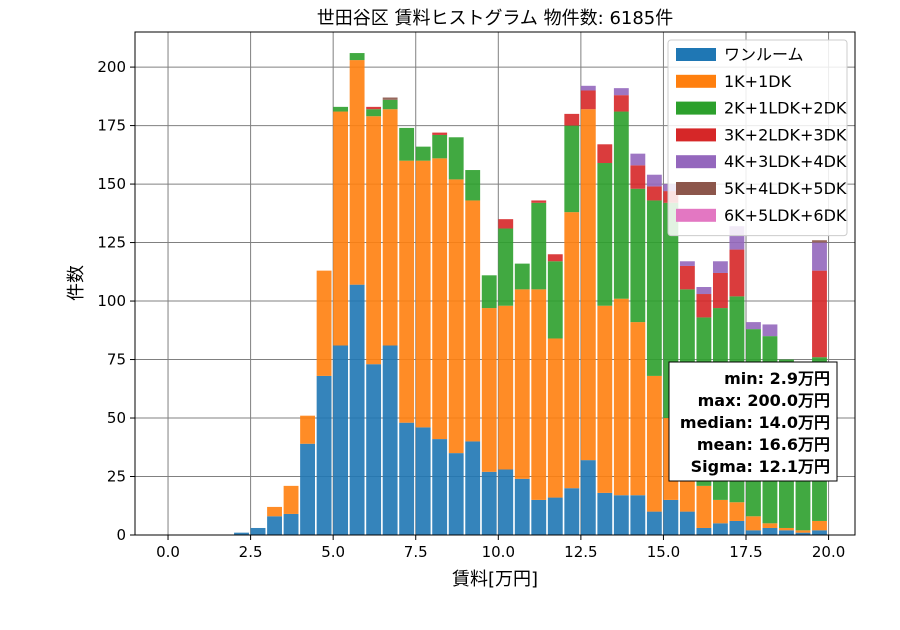  What do you see at coordinates (764, 54) in the screenshot?
I see `legend-label: ワンルーム` at bounding box center [764, 54].